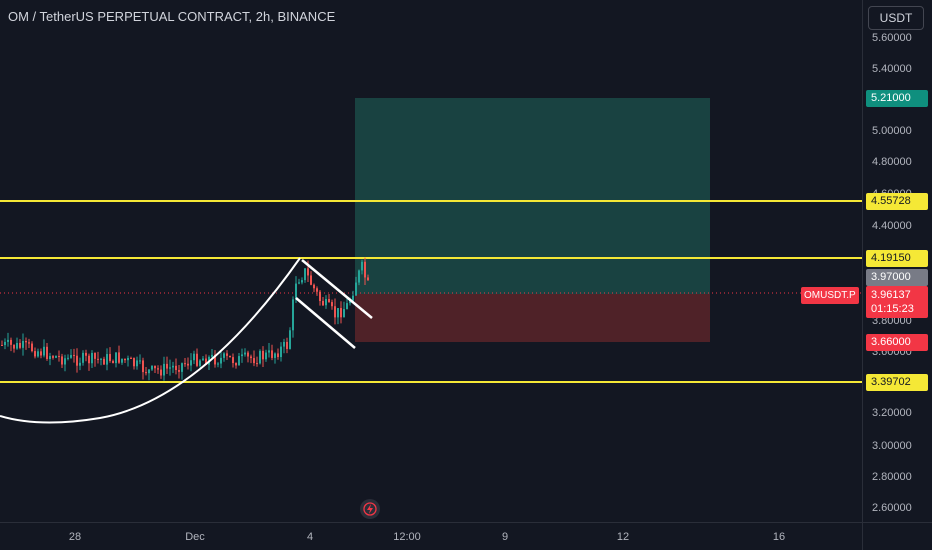  What do you see at coordinates (892, 162) in the screenshot?
I see `price-tick: 4.80000` at bounding box center [892, 162].